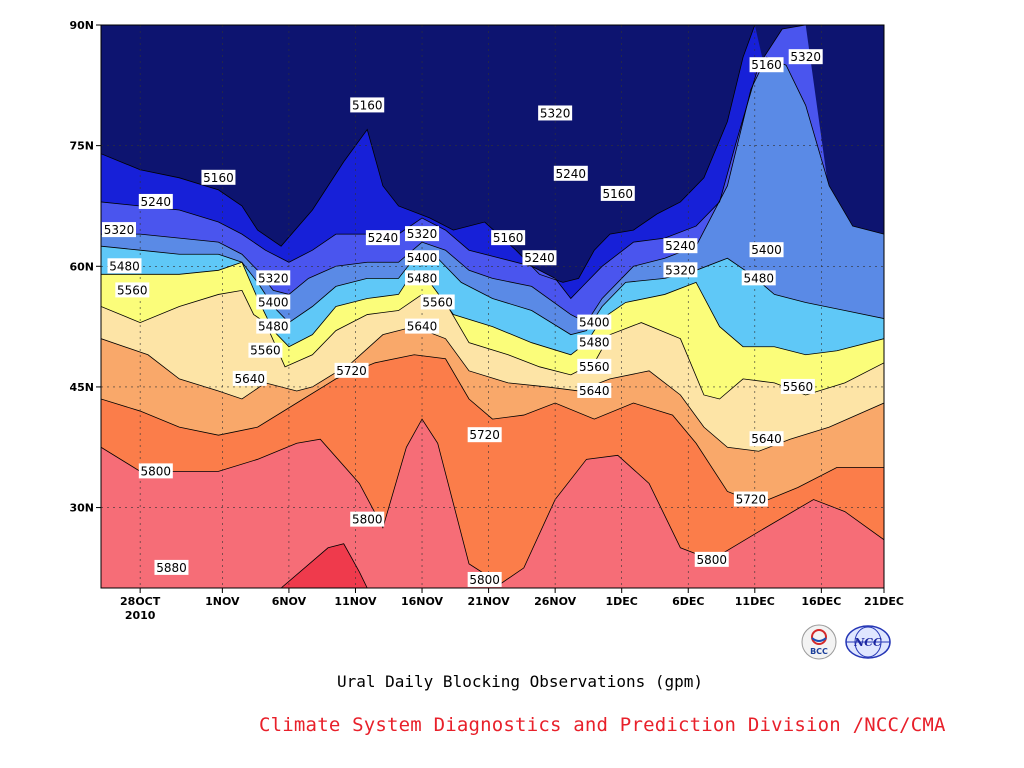 The height and width of the screenshot is (768, 1024). Describe the element at coordinates (821, 601) in the screenshot. I see `x-tick-label: 16DEC` at that location.